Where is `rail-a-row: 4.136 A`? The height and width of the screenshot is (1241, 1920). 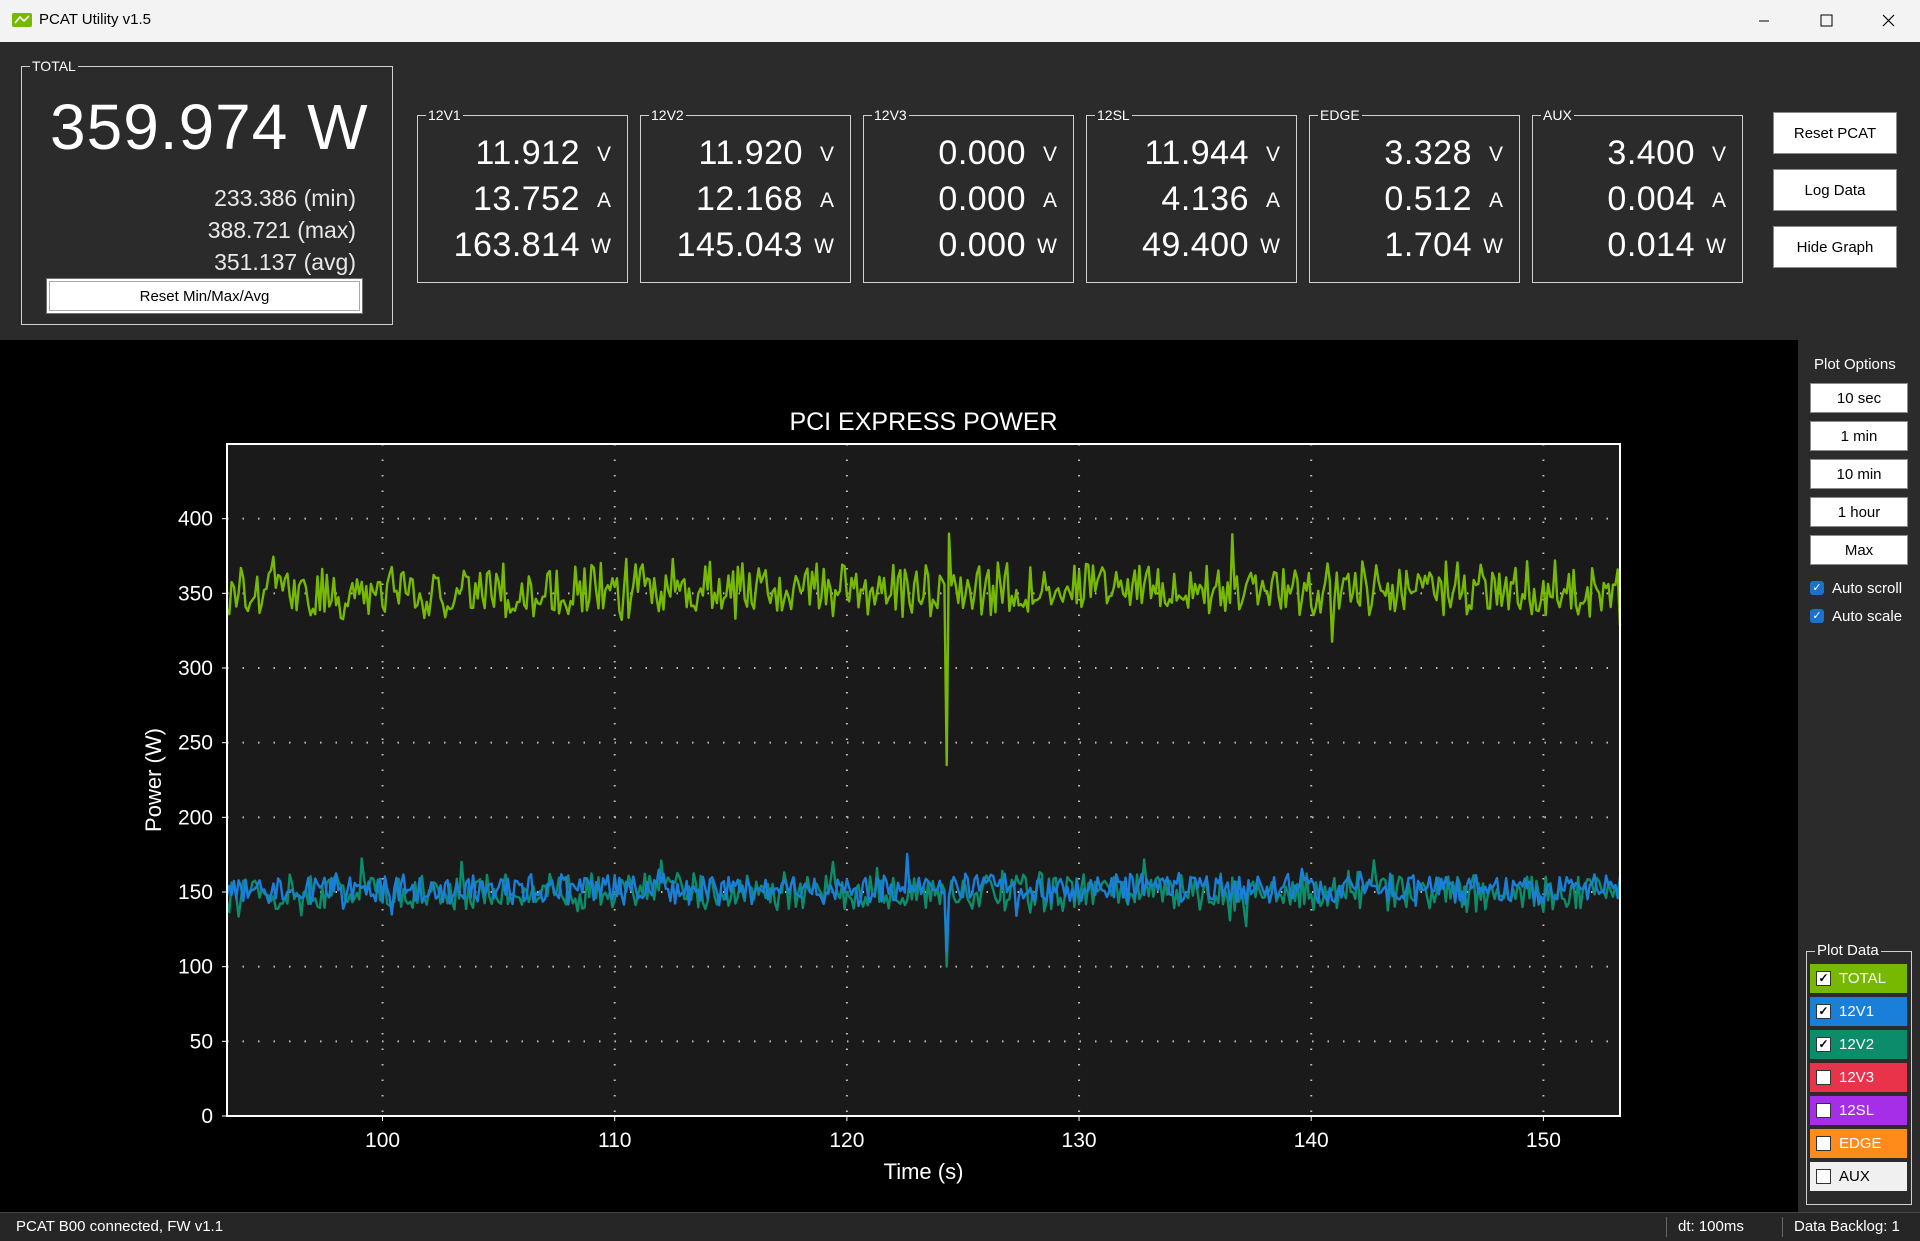
rail-a-row: 4.136 A is located at coordinates (1191, 200).